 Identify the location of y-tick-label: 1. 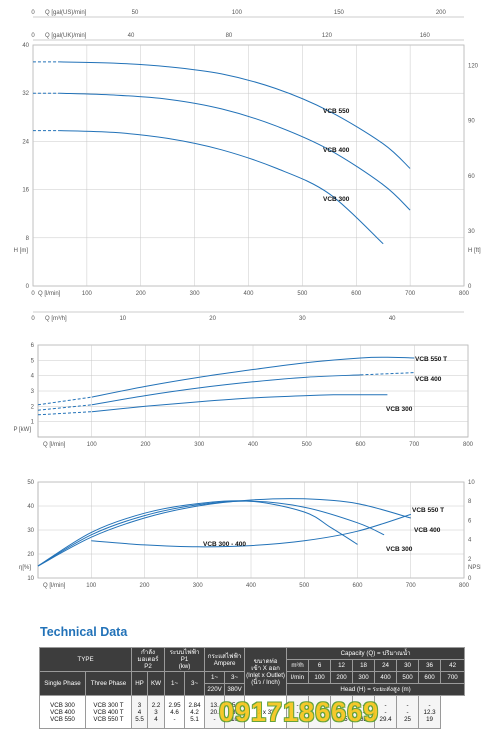
(33, 423).